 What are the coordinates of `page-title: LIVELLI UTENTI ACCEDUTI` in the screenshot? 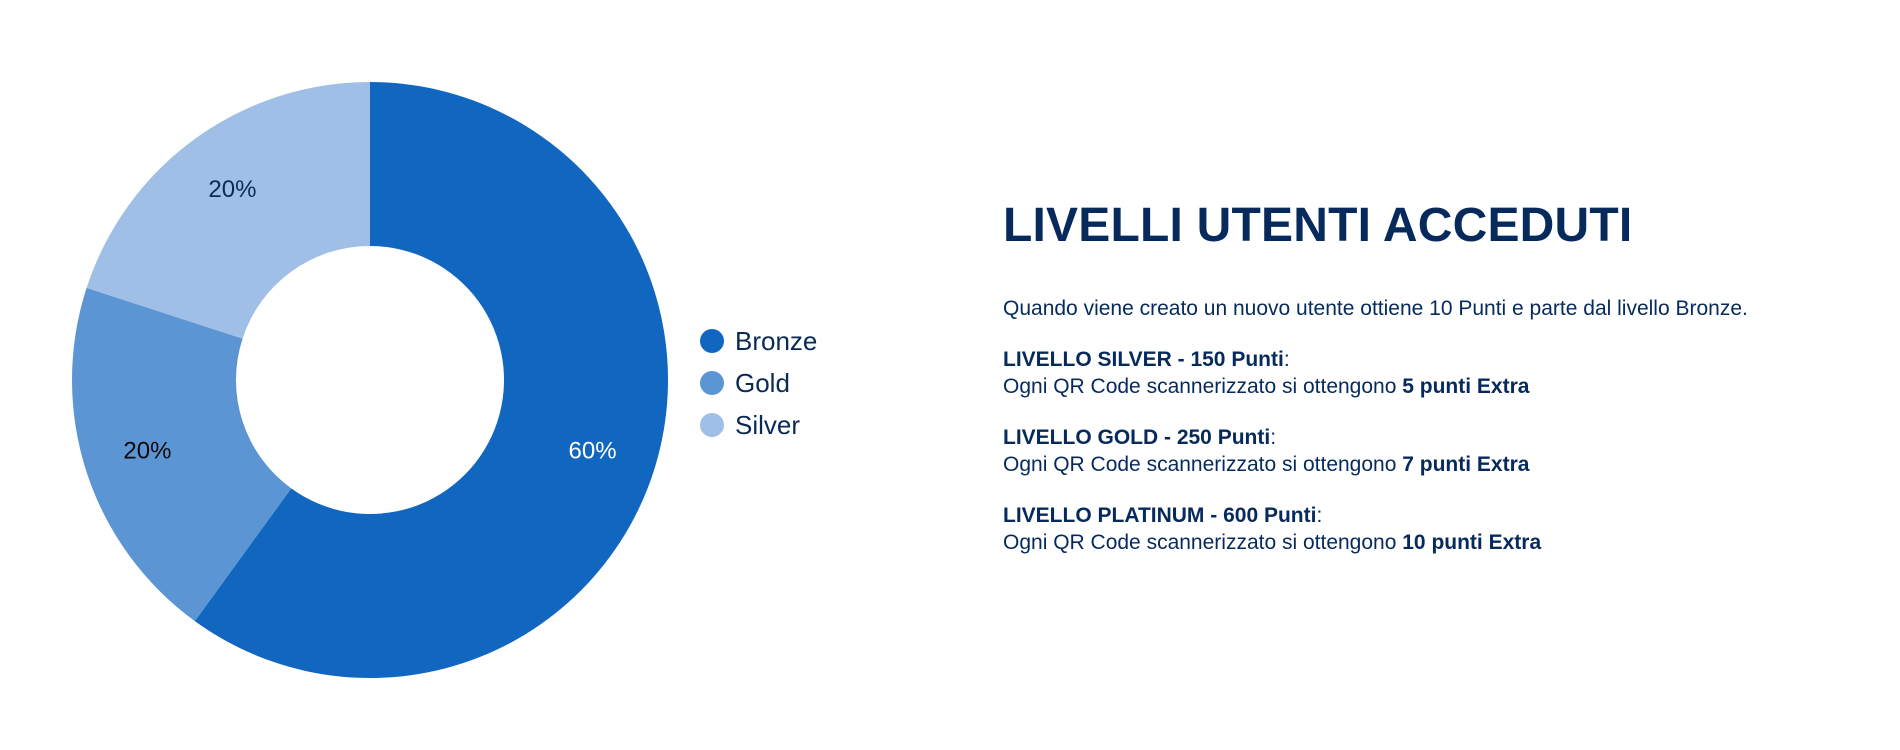 It's located at (1318, 225).